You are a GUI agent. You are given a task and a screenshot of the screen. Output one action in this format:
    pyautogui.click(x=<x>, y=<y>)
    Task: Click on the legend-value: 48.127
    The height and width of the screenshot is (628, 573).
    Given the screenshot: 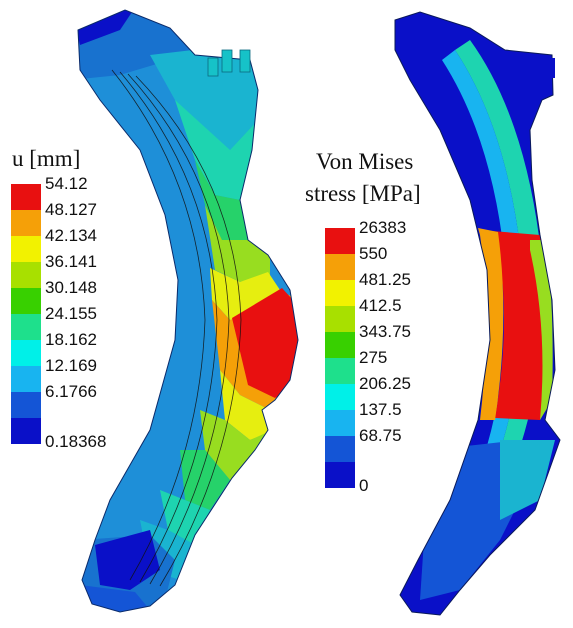 What is the action you would take?
    pyautogui.click(x=71, y=209)
    